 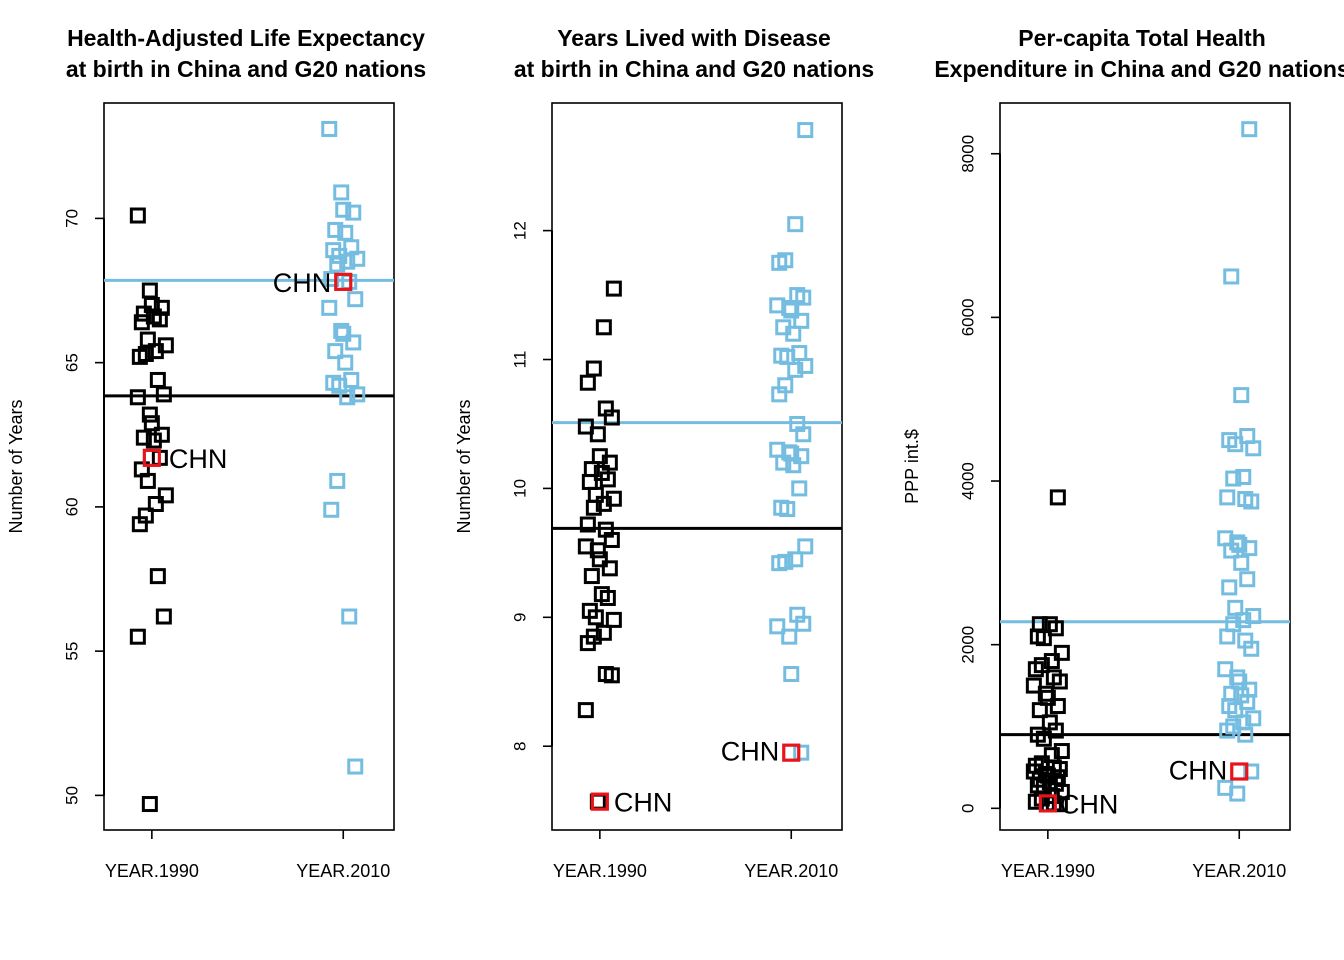 What do you see at coordinates (520, 617) in the screenshot?
I see `y-tick-label: 9` at bounding box center [520, 617].